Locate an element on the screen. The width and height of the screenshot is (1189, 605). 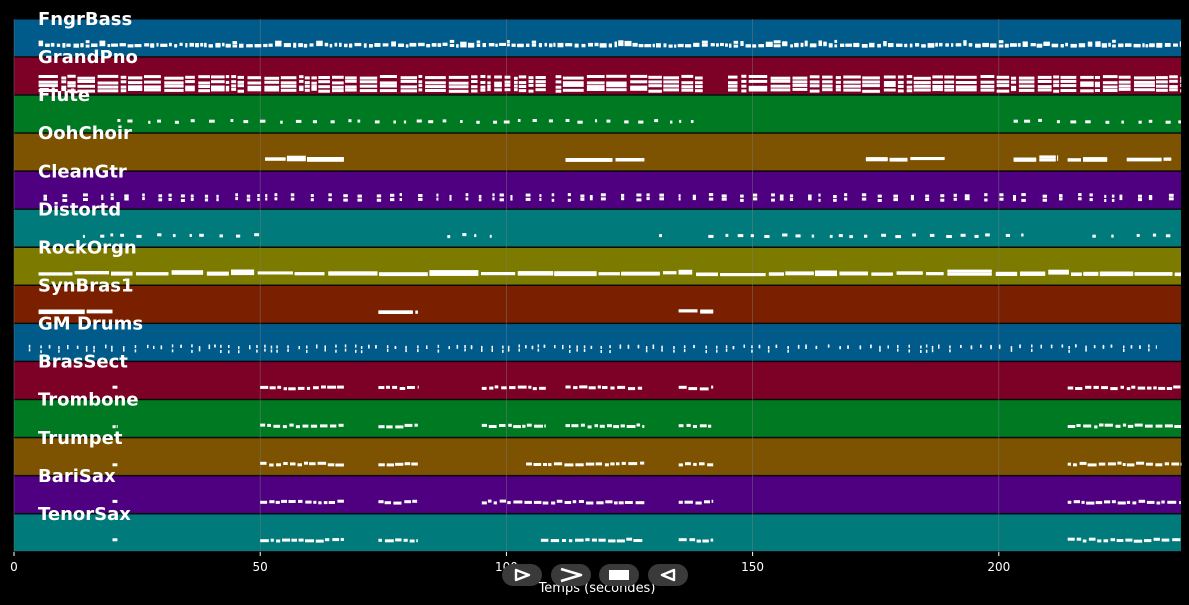
rewind-button is located at coordinates (668, 575).